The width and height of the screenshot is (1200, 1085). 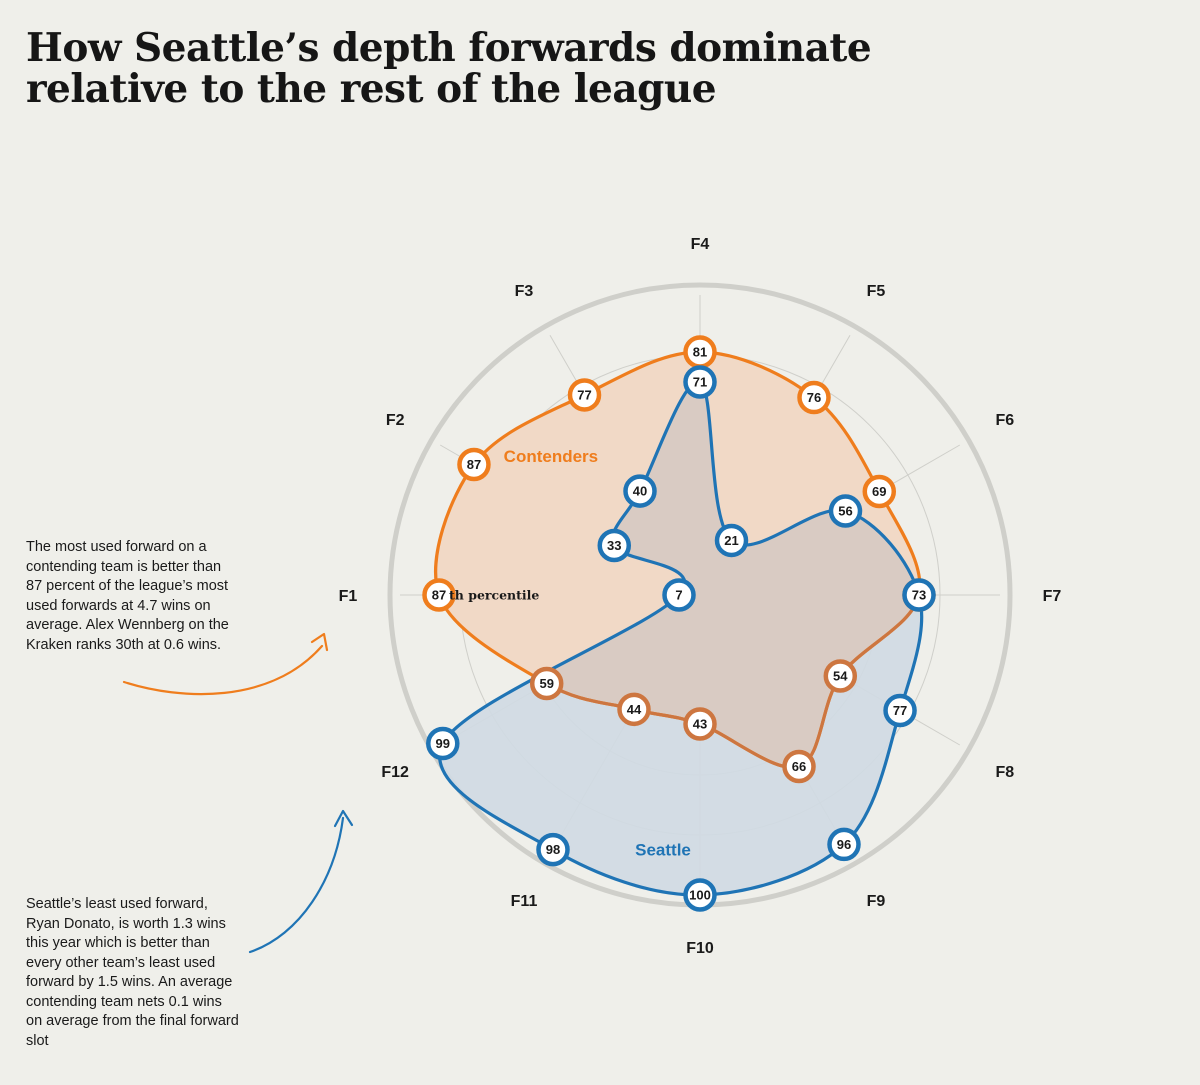 I want to click on axis-label-f11: F11, so click(x=524, y=901).